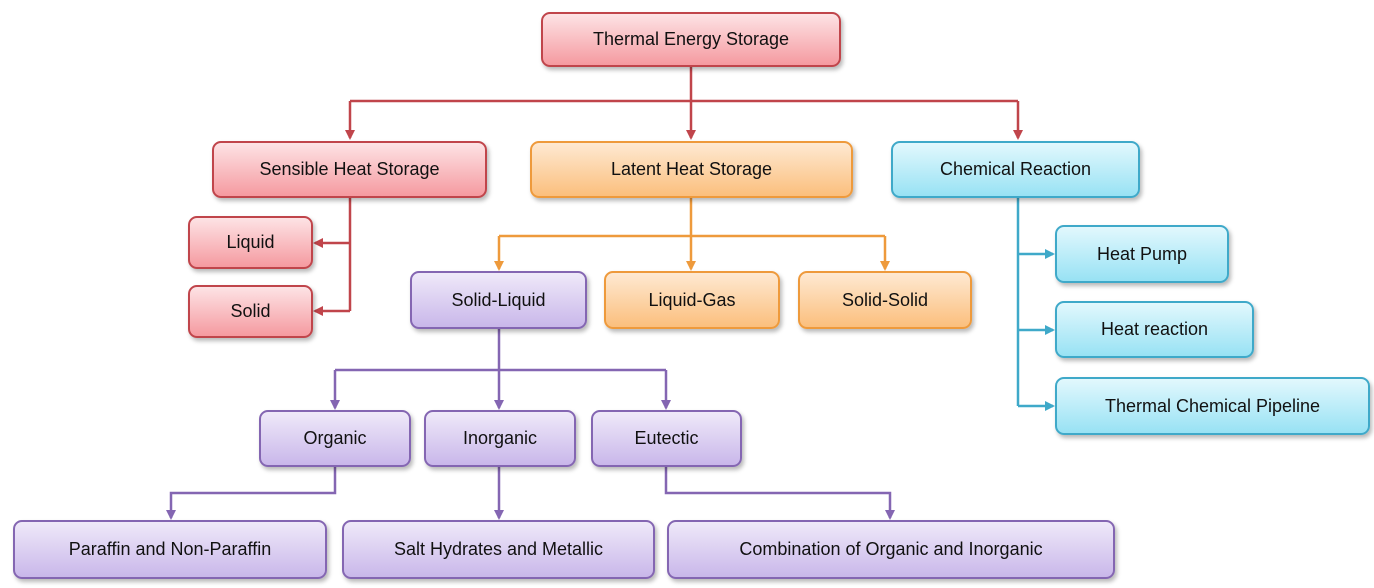 This screenshot has height=588, width=1374. What do you see at coordinates (1154, 329) in the screenshot?
I see `node-heat-reaction: Heat reaction` at bounding box center [1154, 329].